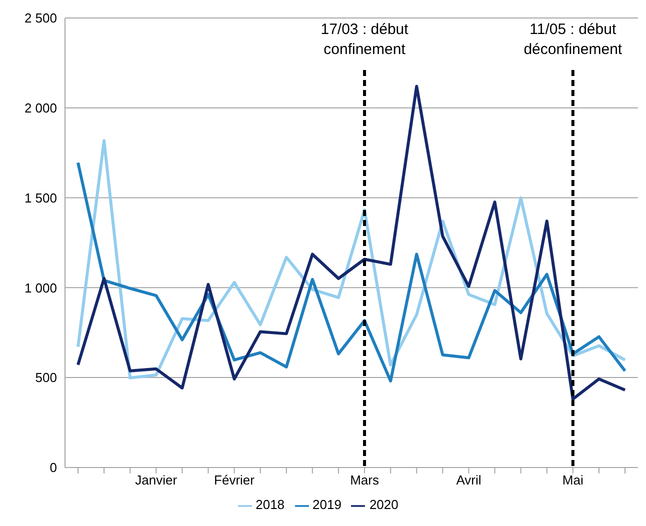 The width and height of the screenshot is (646, 526). What do you see at coordinates (365, 480) in the screenshot?
I see `x-tick-label: Mars` at bounding box center [365, 480].